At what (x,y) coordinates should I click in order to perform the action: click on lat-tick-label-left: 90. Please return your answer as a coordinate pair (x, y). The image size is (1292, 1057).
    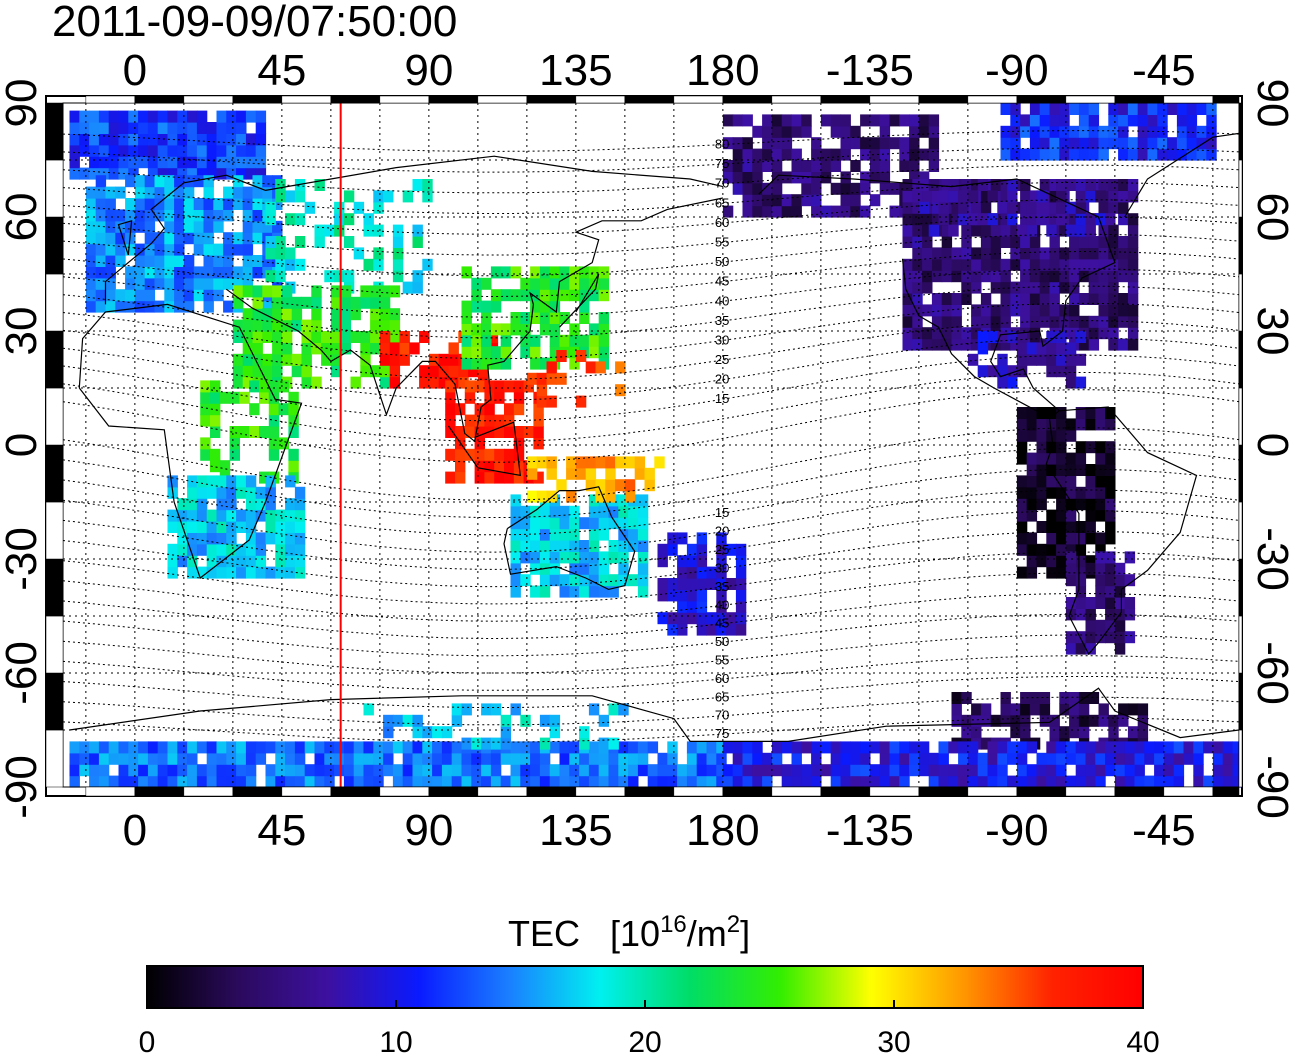
    Looking at the image, I should click on (23, 103).